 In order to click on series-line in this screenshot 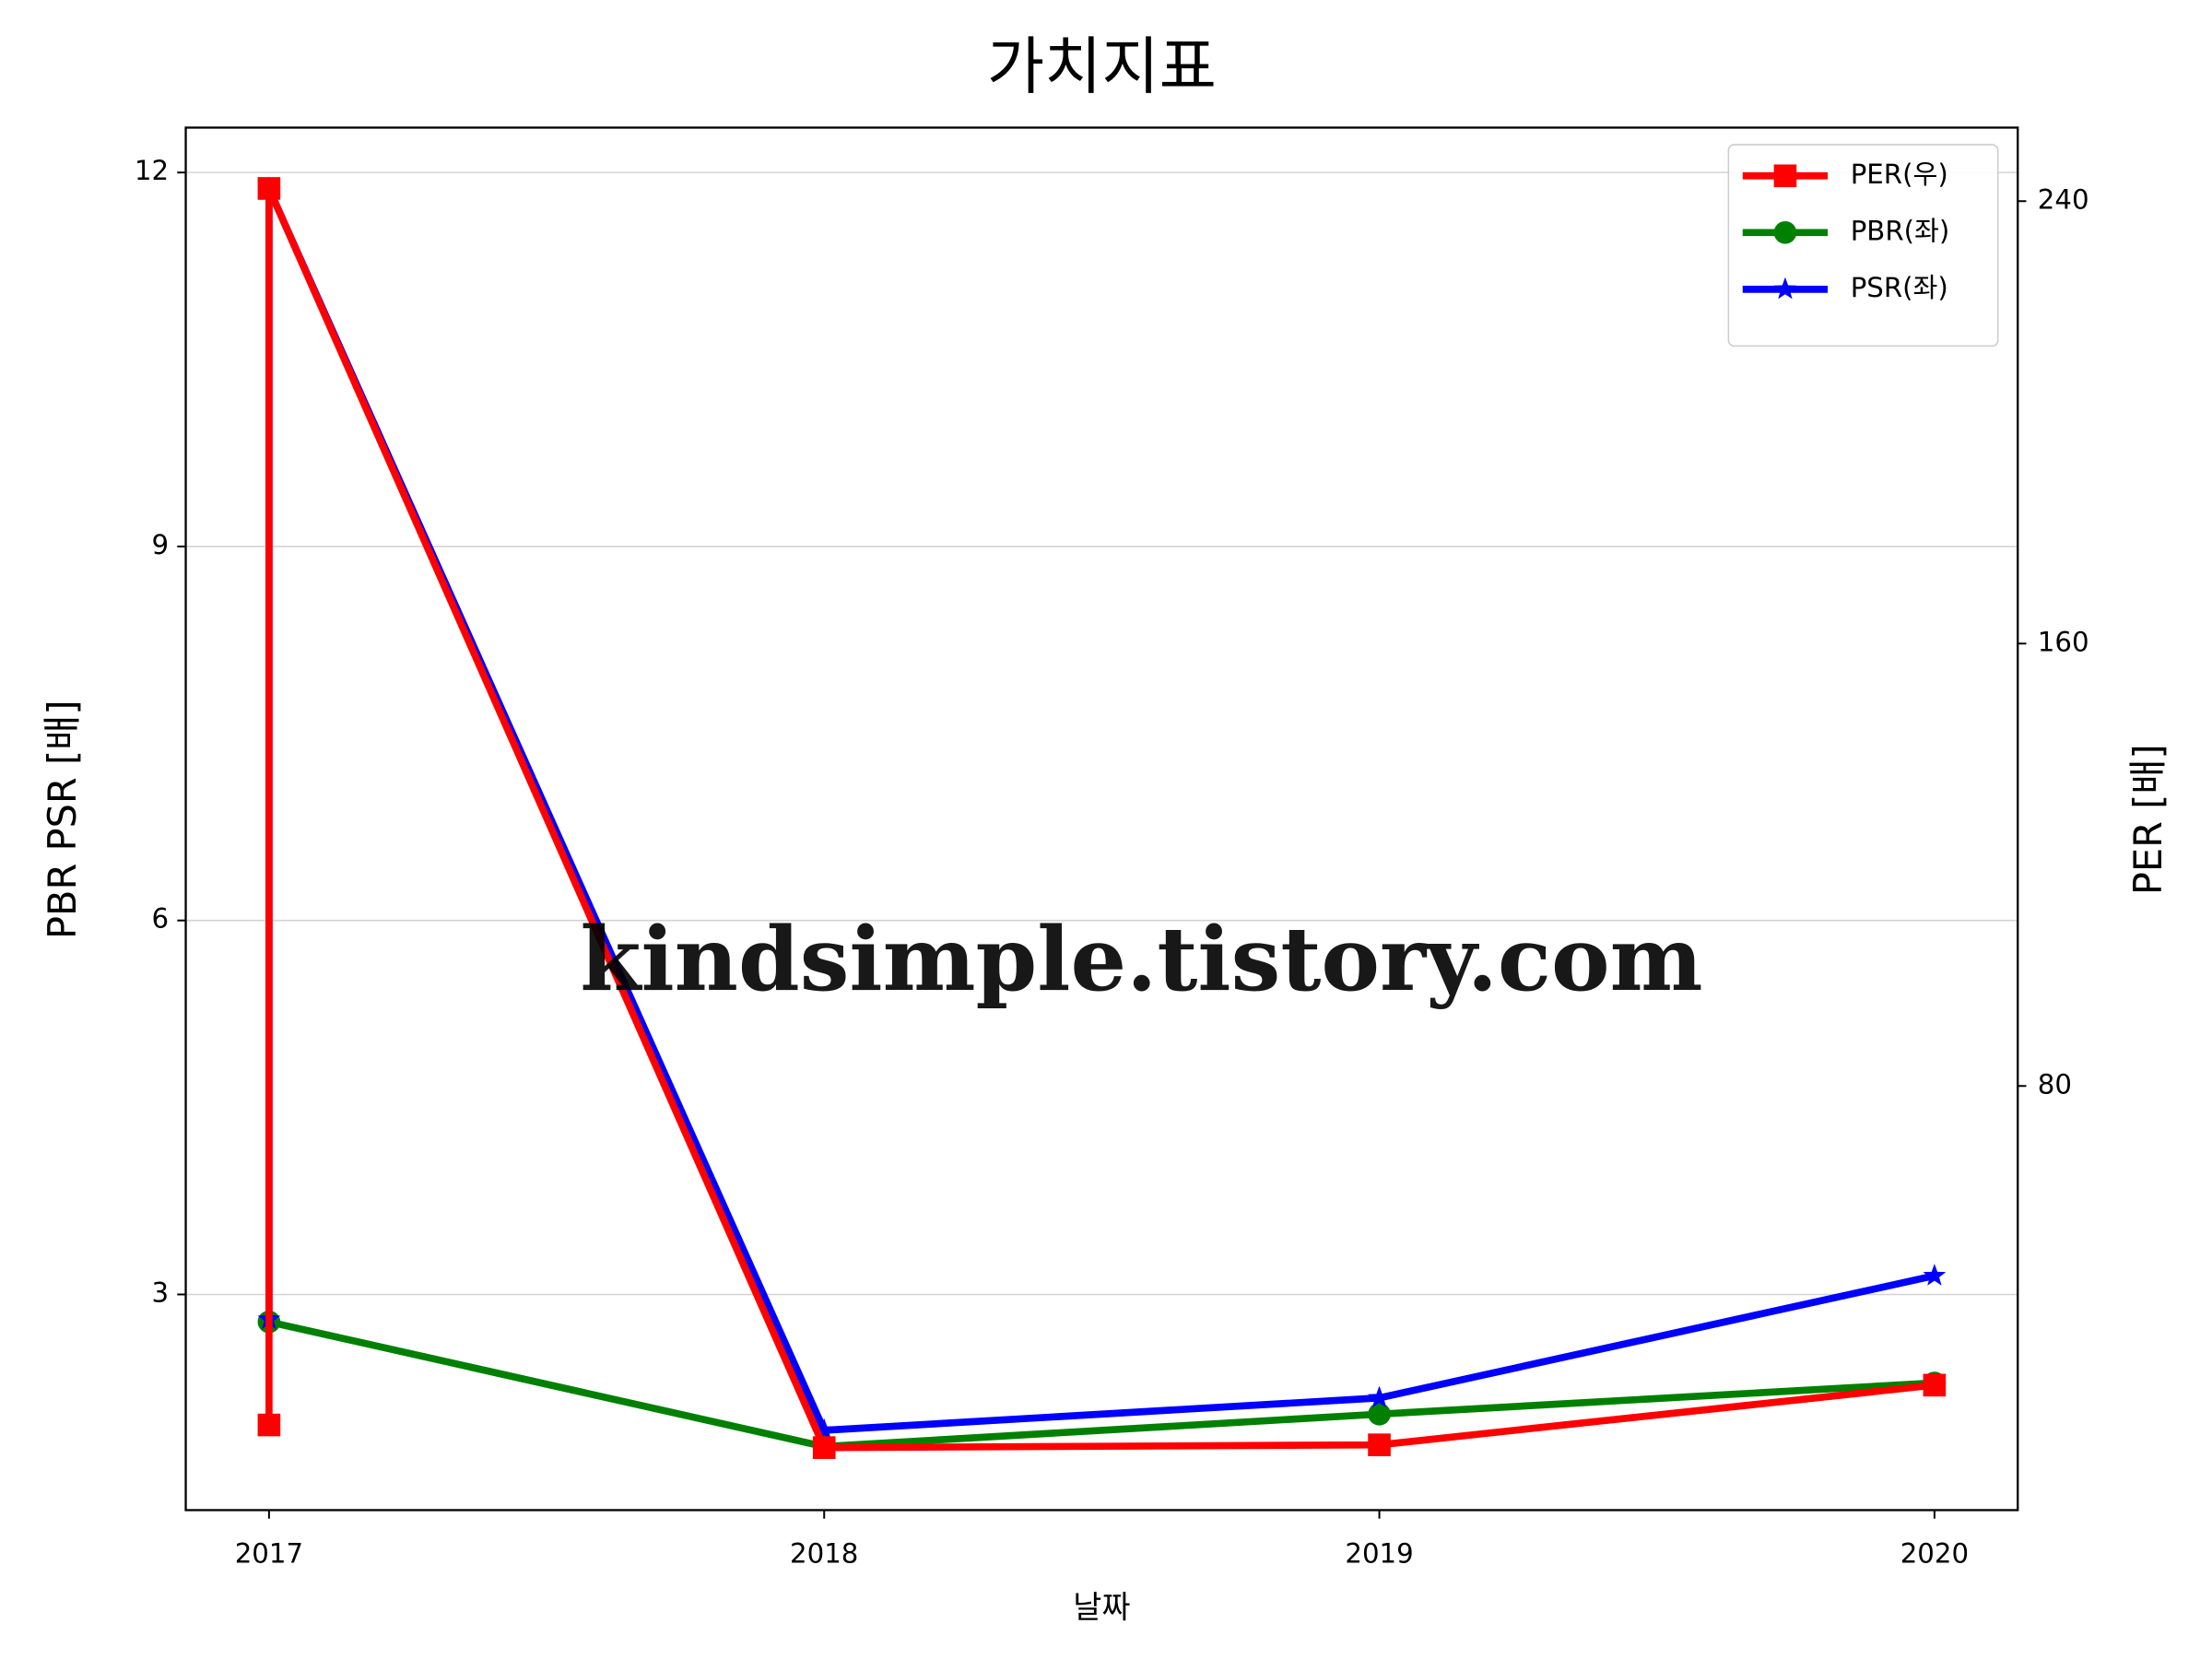, I will do `click(1102, 1384)`.